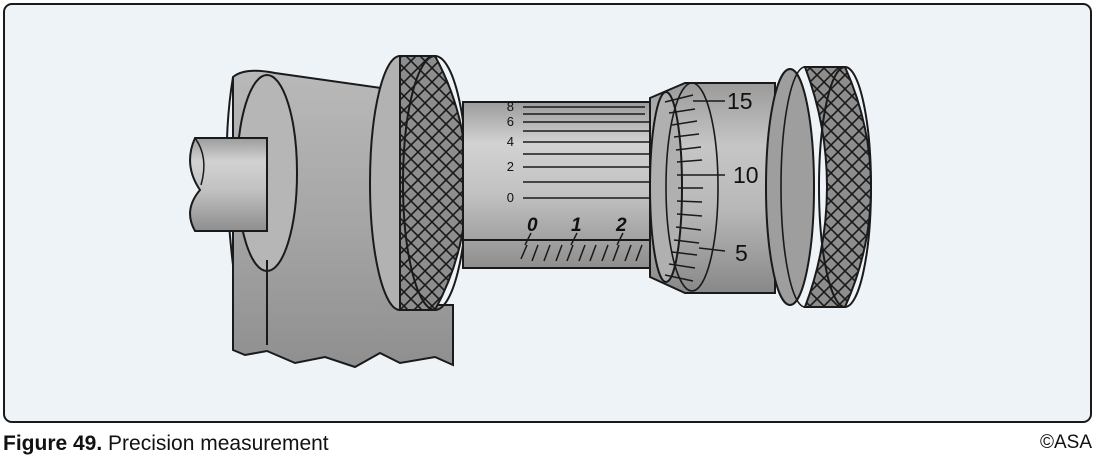  Describe the element at coordinates (695, 188) in the screenshot. I see `thimble-ticks` at that location.